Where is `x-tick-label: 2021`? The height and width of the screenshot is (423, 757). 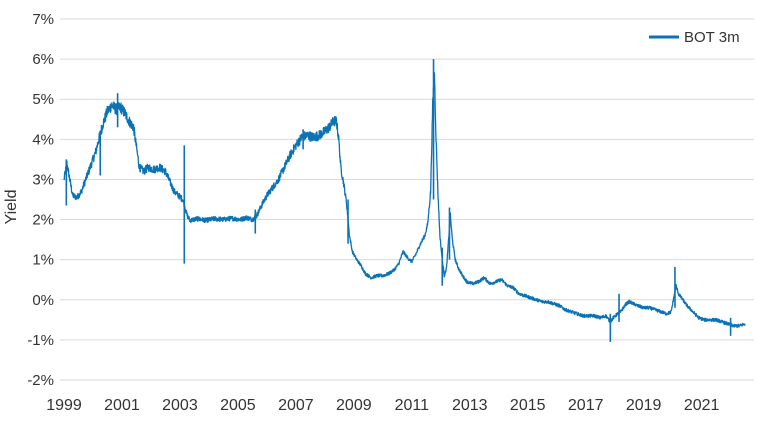 x-tick-label: 2021 is located at coordinates (702, 405).